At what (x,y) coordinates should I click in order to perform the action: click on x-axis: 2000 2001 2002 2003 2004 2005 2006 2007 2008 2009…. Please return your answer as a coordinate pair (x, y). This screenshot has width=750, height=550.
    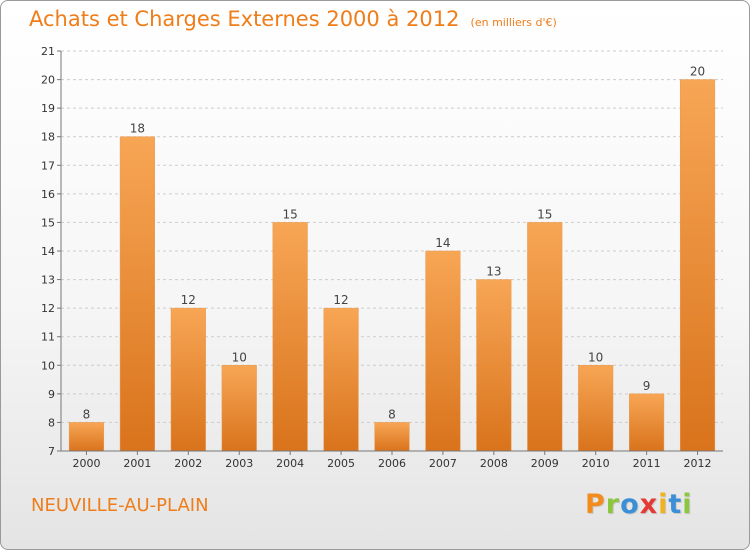
    Looking at the image, I should click on (392, 460).